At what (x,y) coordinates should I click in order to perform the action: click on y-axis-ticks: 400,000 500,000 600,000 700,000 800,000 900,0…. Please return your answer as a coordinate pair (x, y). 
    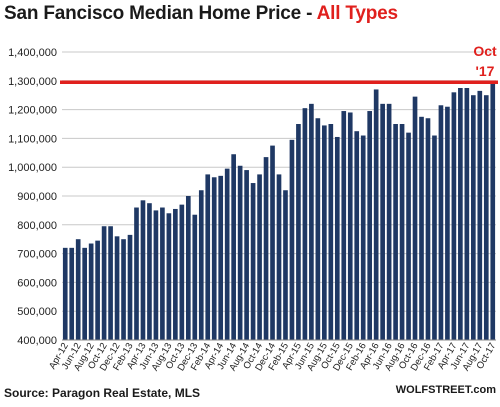
    Looking at the image, I should click on (32, 197).